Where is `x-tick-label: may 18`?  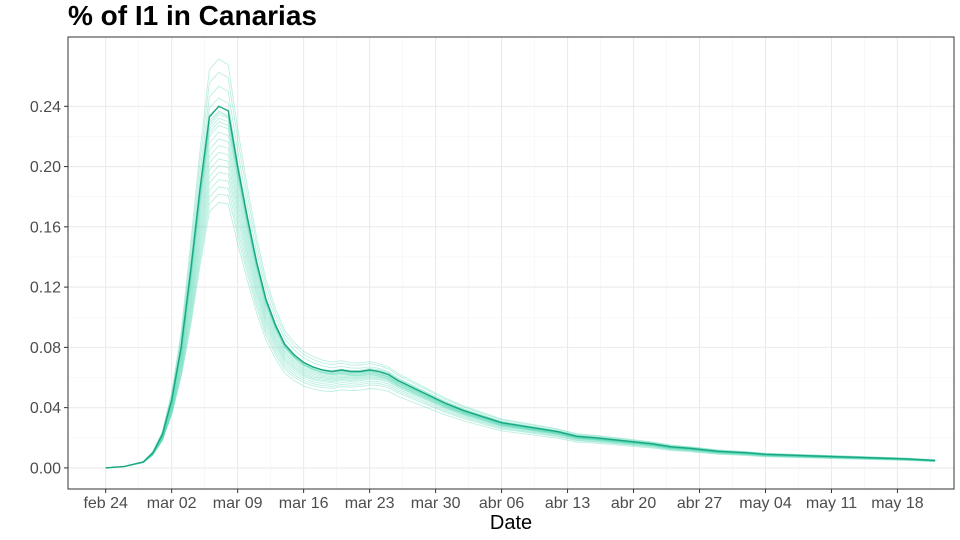
x-tick-label: may 18 is located at coordinates (897, 503).